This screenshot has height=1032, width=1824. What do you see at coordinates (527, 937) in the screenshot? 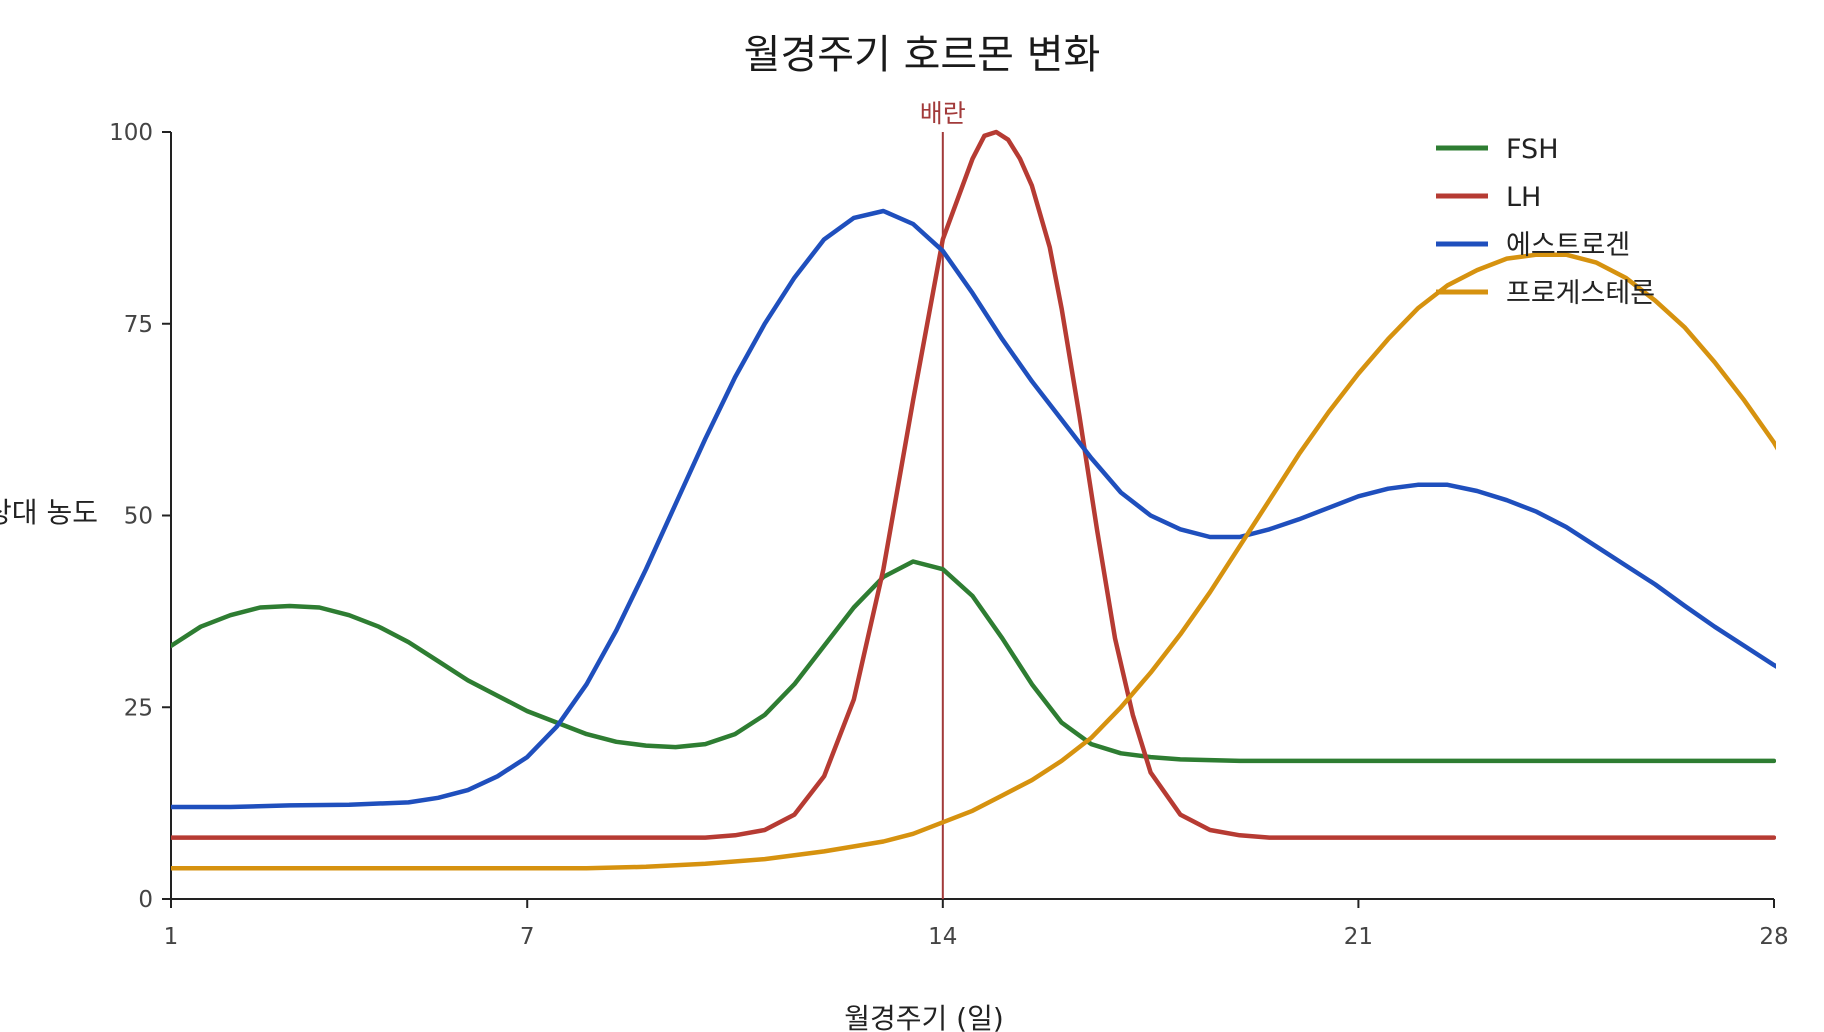
I see `x-tick-label: 7` at bounding box center [527, 937].